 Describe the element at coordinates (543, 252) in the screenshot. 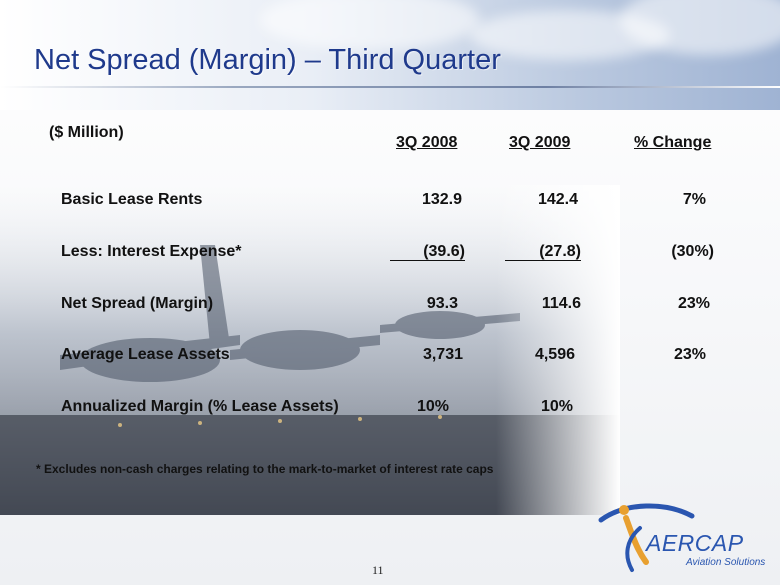

I see `interest-expense-2009: (27.8)` at that location.